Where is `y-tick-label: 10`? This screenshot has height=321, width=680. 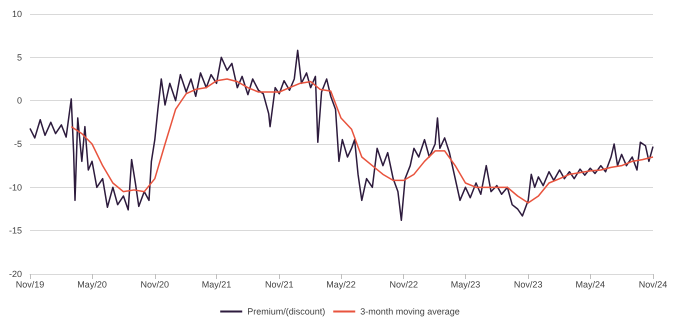 y-tick-label: 10 is located at coordinates (17, 14).